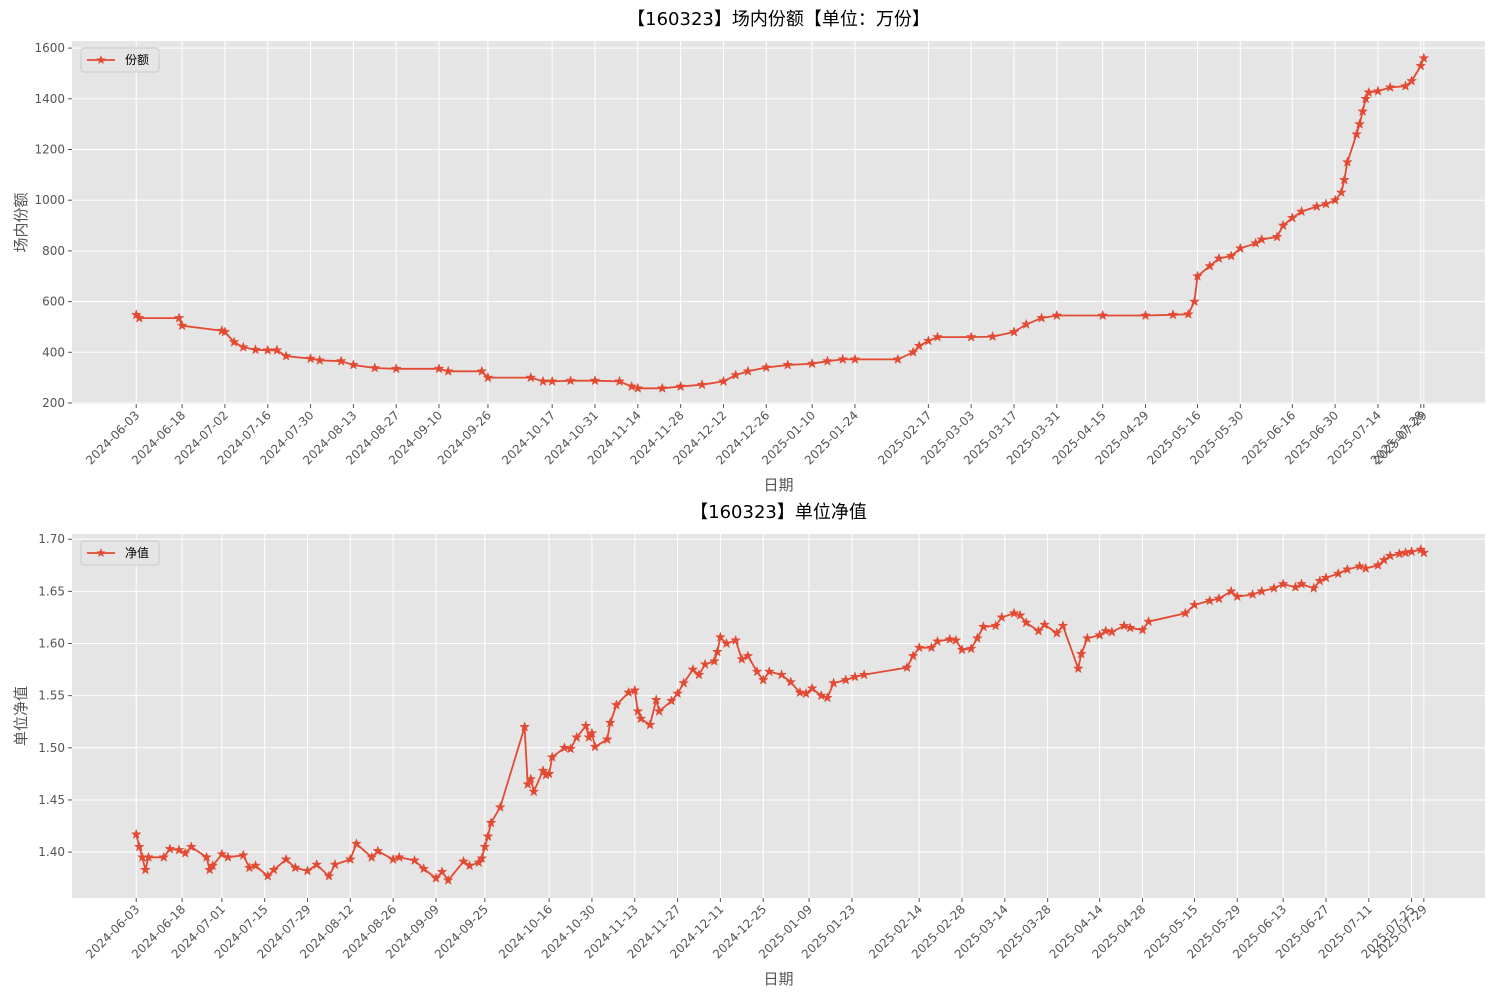 This screenshot has width=1500, height=1004. Describe the element at coordinates (137, 60) in the screenshot. I see `legend-label: 份额` at that location.